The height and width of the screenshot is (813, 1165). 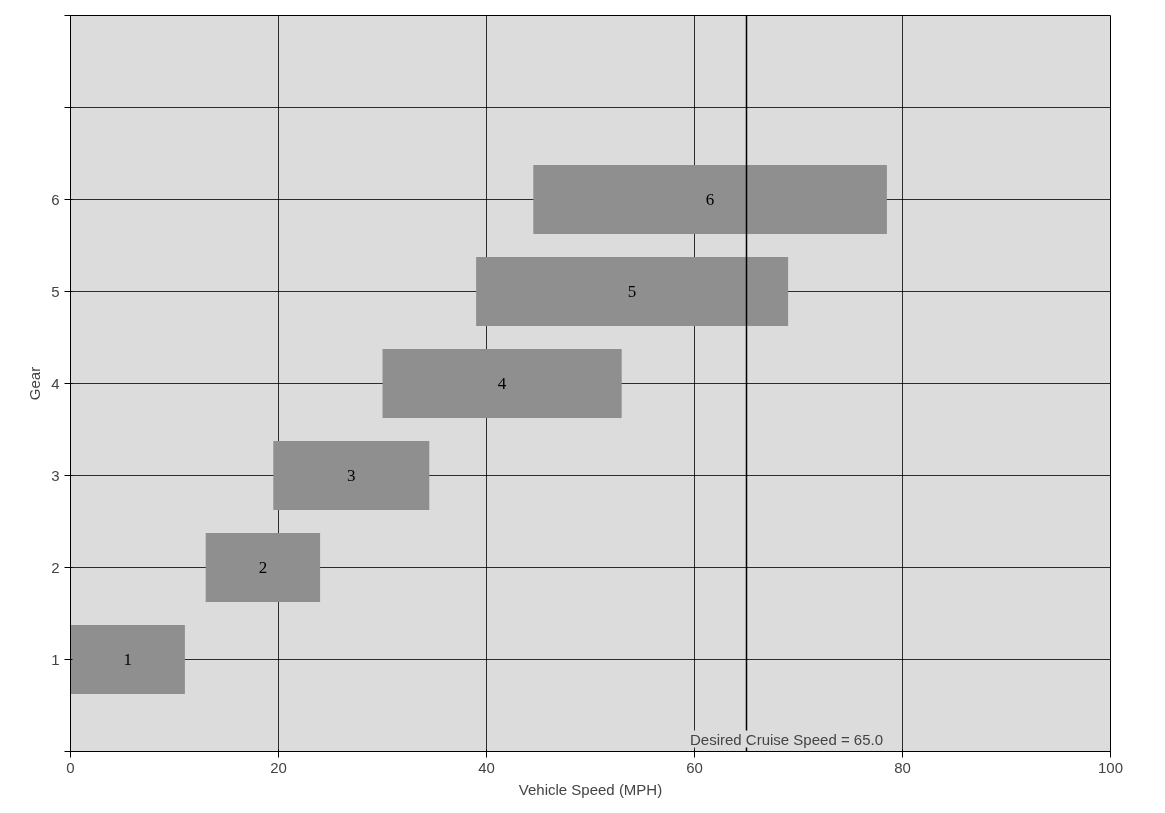 I want to click on y-tick-label: 4, so click(x=55, y=383).